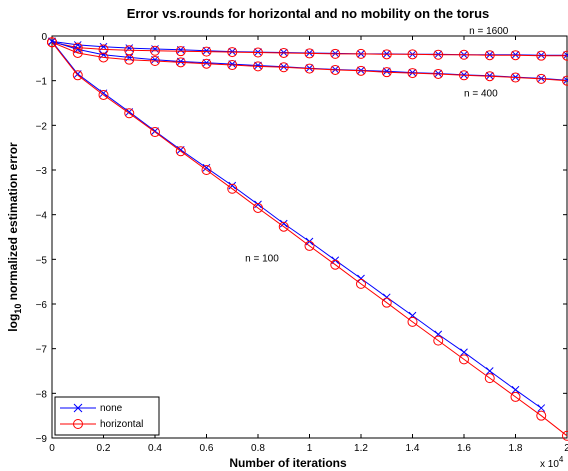 This screenshot has width=568, height=471. I want to click on series-n-1600-horizontal, so click(307, 49).